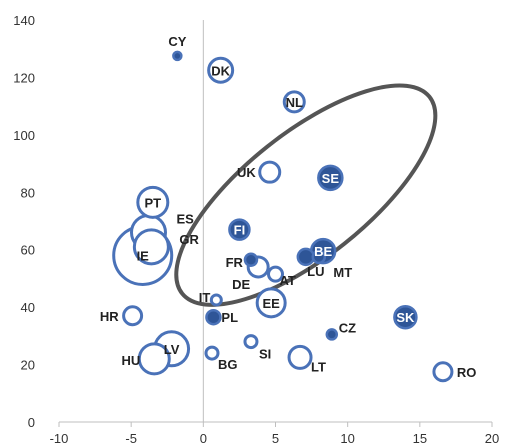  What do you see at coordinates (24, 20) in the screenshot?
I see `y-tick-label: 140` at bounding box center [24, 20].